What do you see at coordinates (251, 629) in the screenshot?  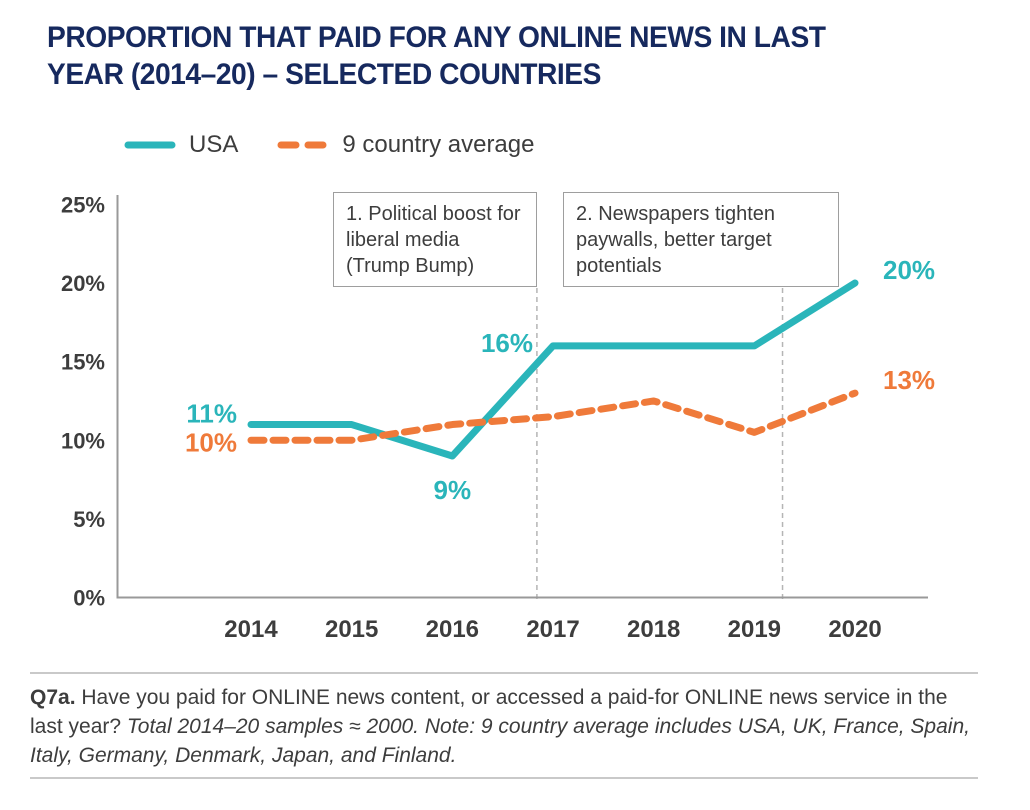 I see `x-tick-label: 2014` at bounding box center [251, 629].